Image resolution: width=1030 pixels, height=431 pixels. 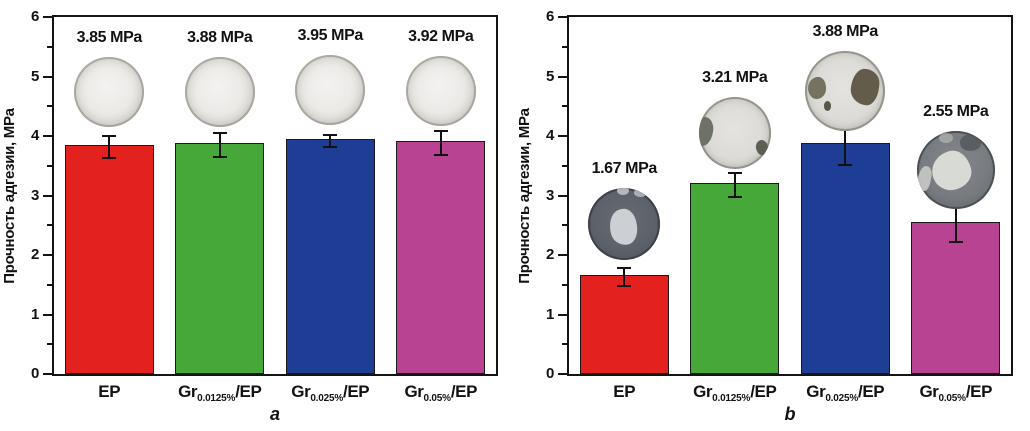 I want to click on y-tick-label: 3, so click(x=34, y=195).